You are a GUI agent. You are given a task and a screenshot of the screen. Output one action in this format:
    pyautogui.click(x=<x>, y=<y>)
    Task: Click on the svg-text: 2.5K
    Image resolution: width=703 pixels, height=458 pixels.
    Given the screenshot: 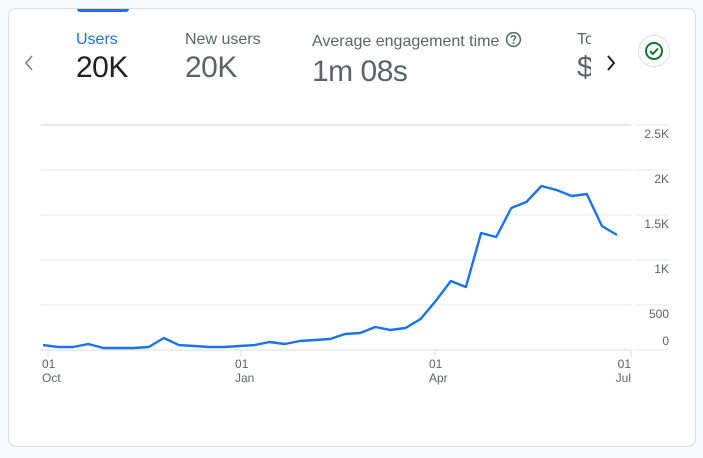 What is the action you would take?
    pyautogui.click(x=656, y=134)
    